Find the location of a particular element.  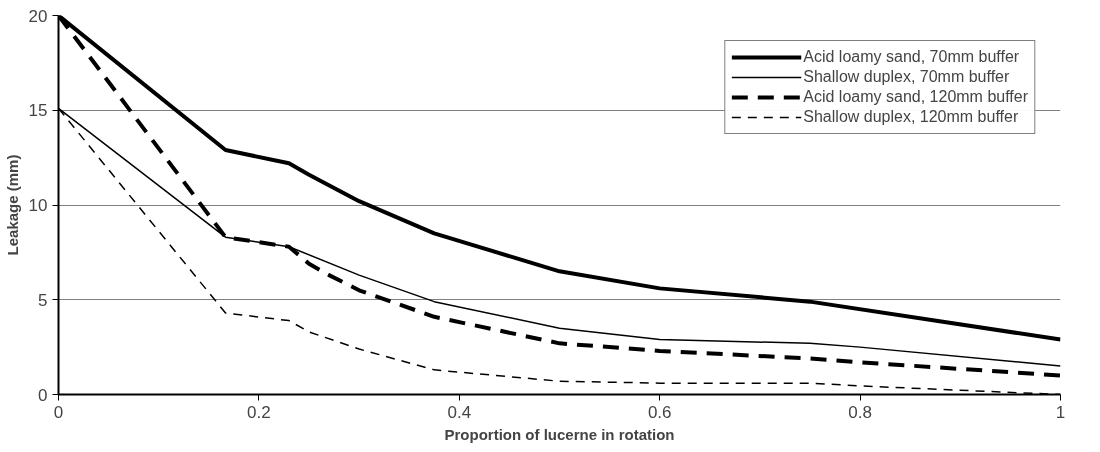

legend-label: Acid loamy sand, 120mm buffer is located at coordinates (915, 97).